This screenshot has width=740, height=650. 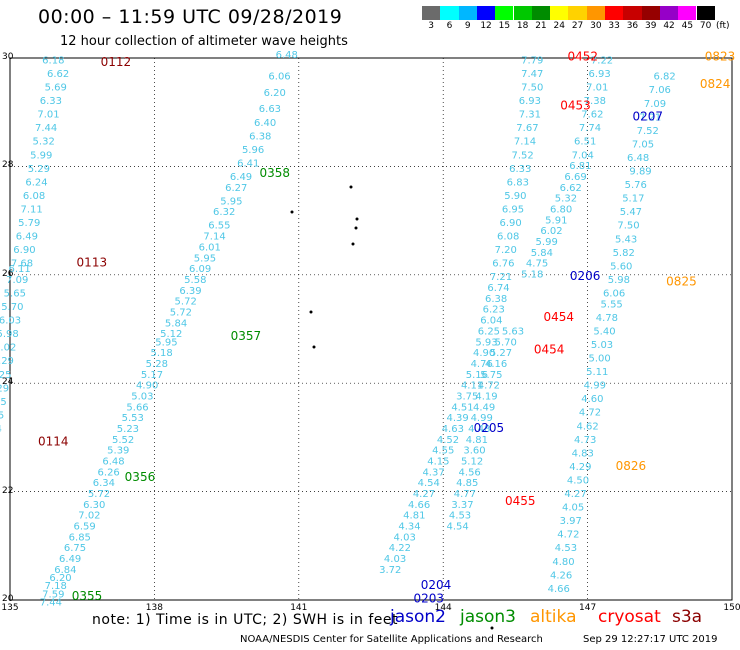 I want to click on wave-height-value: 5.47, so click(x=631, y=212).